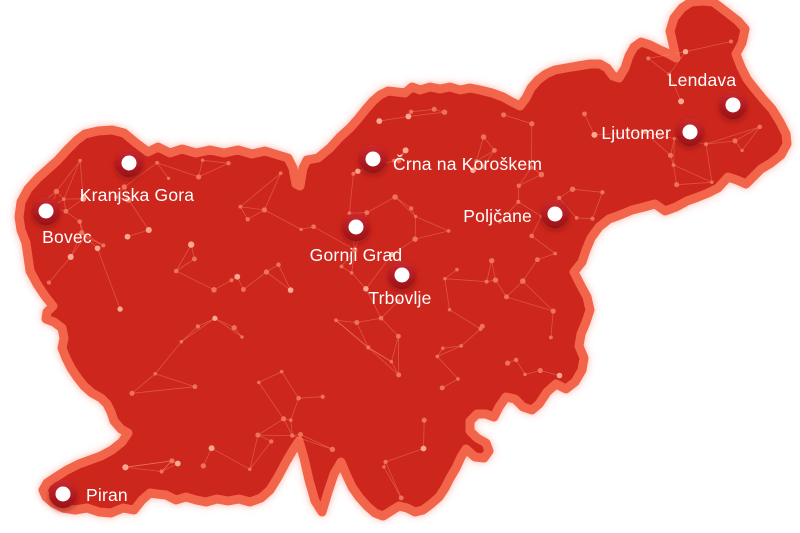  What do you see at coordinates (46, 211) in the screenshot?
I see `city-marker-dot-bovec` at bounding box center [46, 211].